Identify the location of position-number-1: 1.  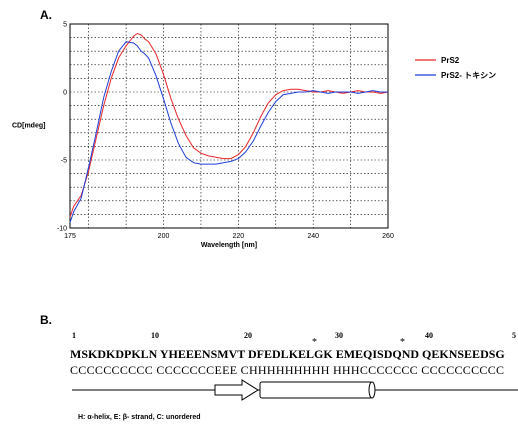
(74, 335).